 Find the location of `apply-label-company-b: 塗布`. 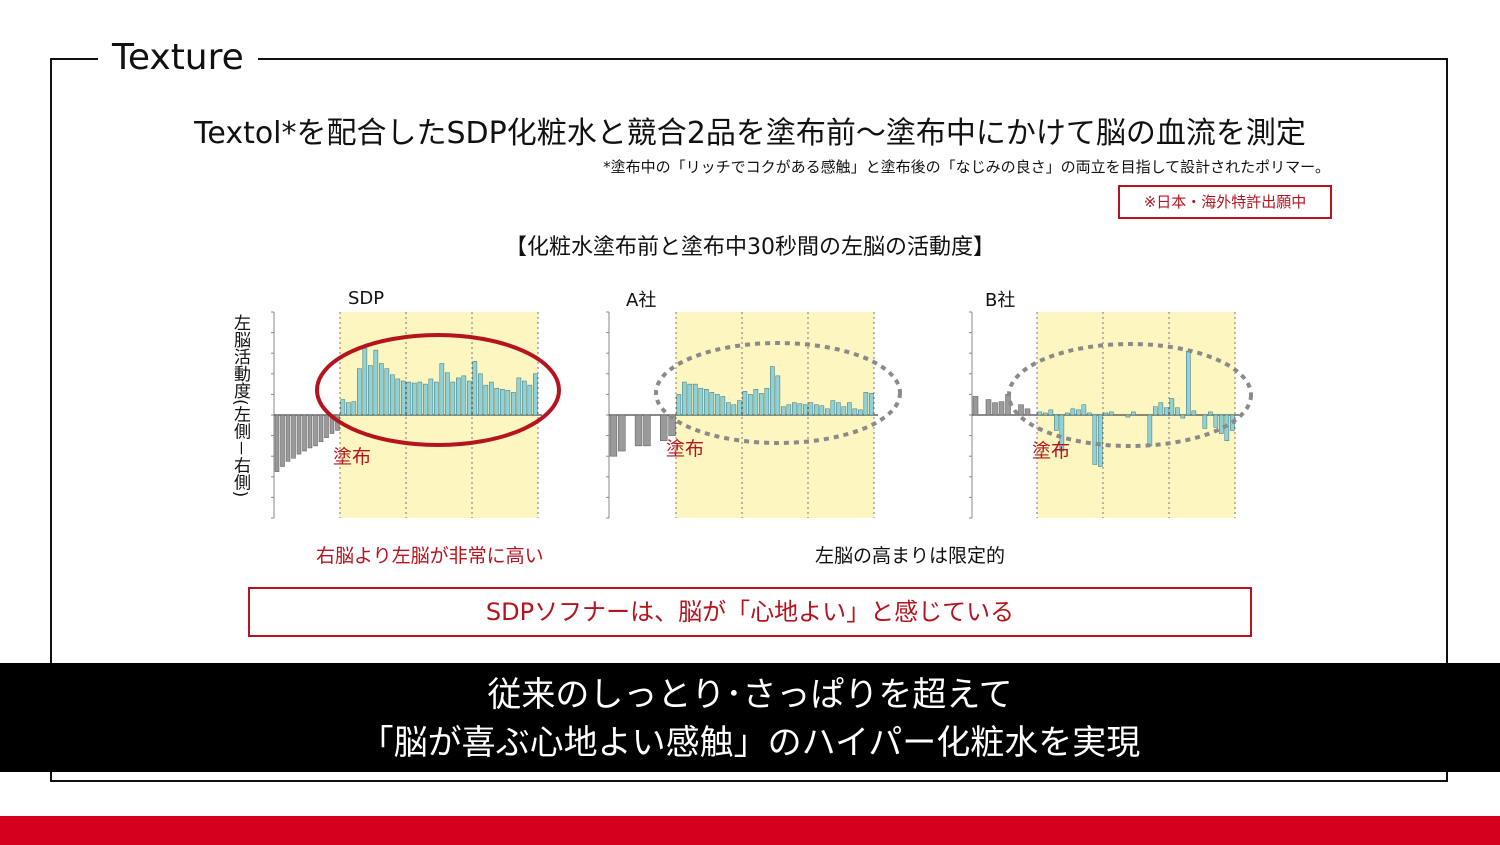

apply-label-company-b: 塗布 is located at coordinates (1051, 451).